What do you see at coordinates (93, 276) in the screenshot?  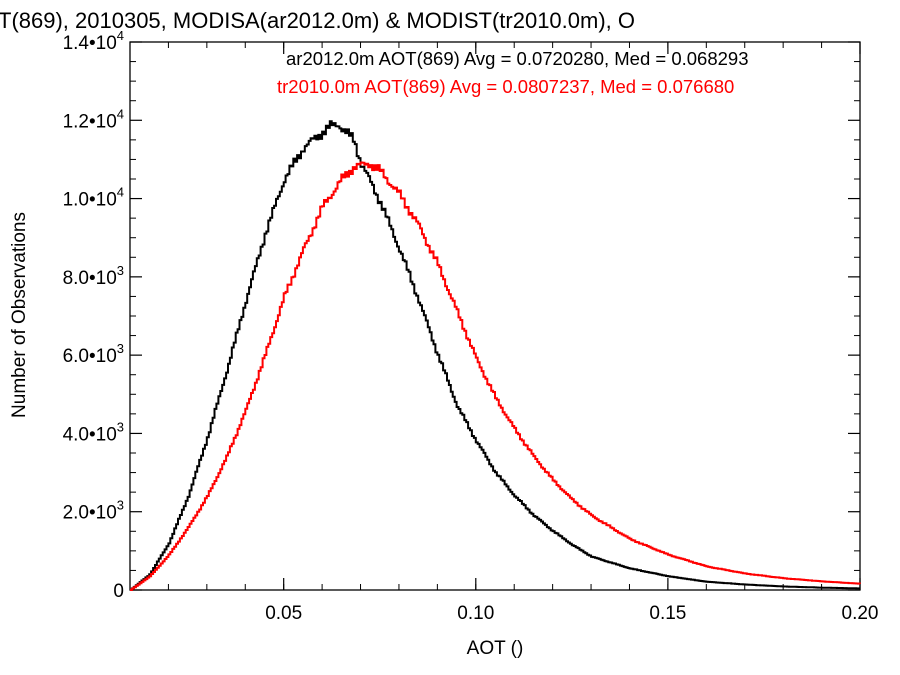 I see `y-tick-label: 8.0•103` at bounding box center [93, 276].